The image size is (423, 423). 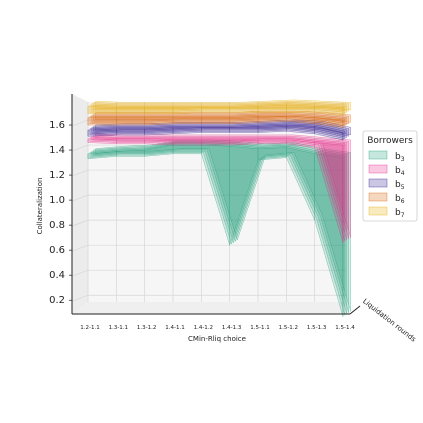 I want to click on y-tick-label: 0.8, so click(x=57, y=225).